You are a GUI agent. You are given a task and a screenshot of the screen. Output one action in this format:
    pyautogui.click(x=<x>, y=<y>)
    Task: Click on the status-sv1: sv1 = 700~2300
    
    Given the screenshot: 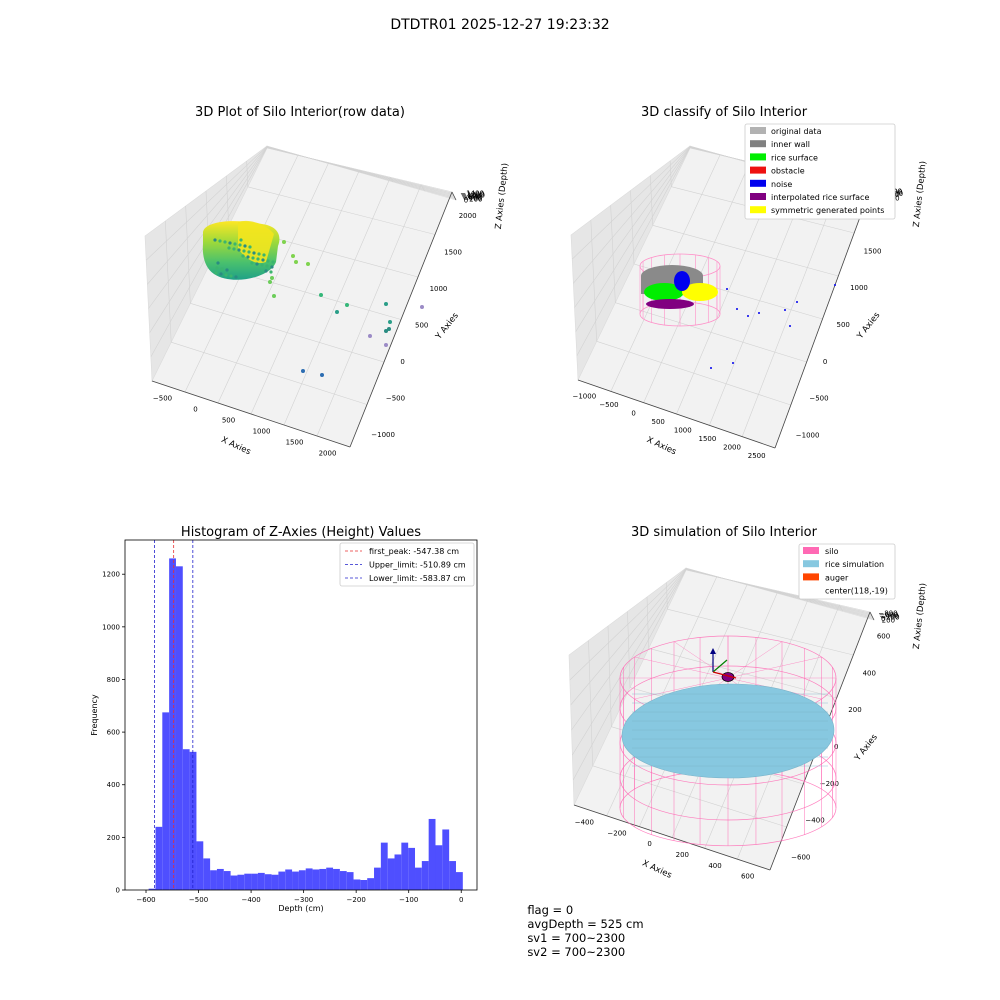 What is the action you would take?
    pyautogui.click(x=576, y=938)
    